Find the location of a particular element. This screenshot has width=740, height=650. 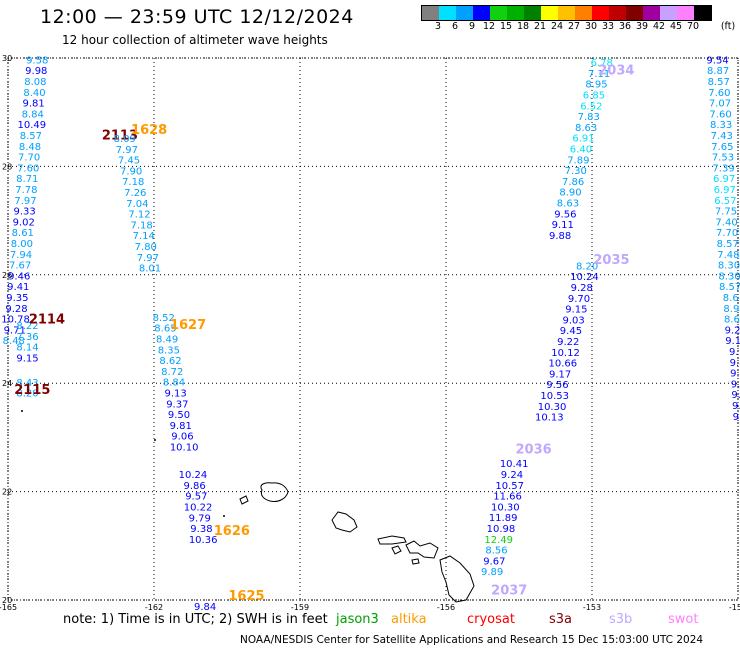

wave-height-value: 9.58 is located at coordinates (37, 60).